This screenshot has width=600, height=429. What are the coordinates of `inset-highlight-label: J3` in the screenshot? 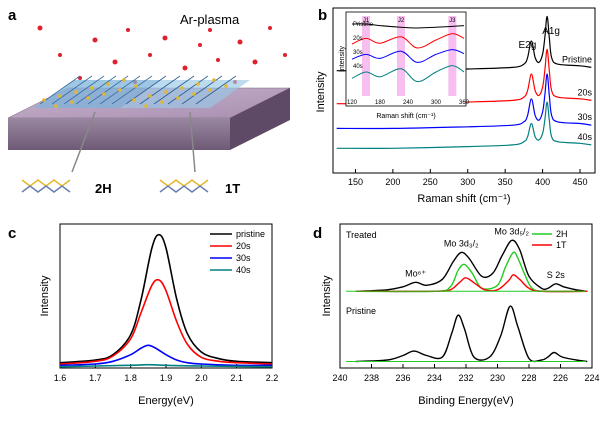 It's located at (452, 21).